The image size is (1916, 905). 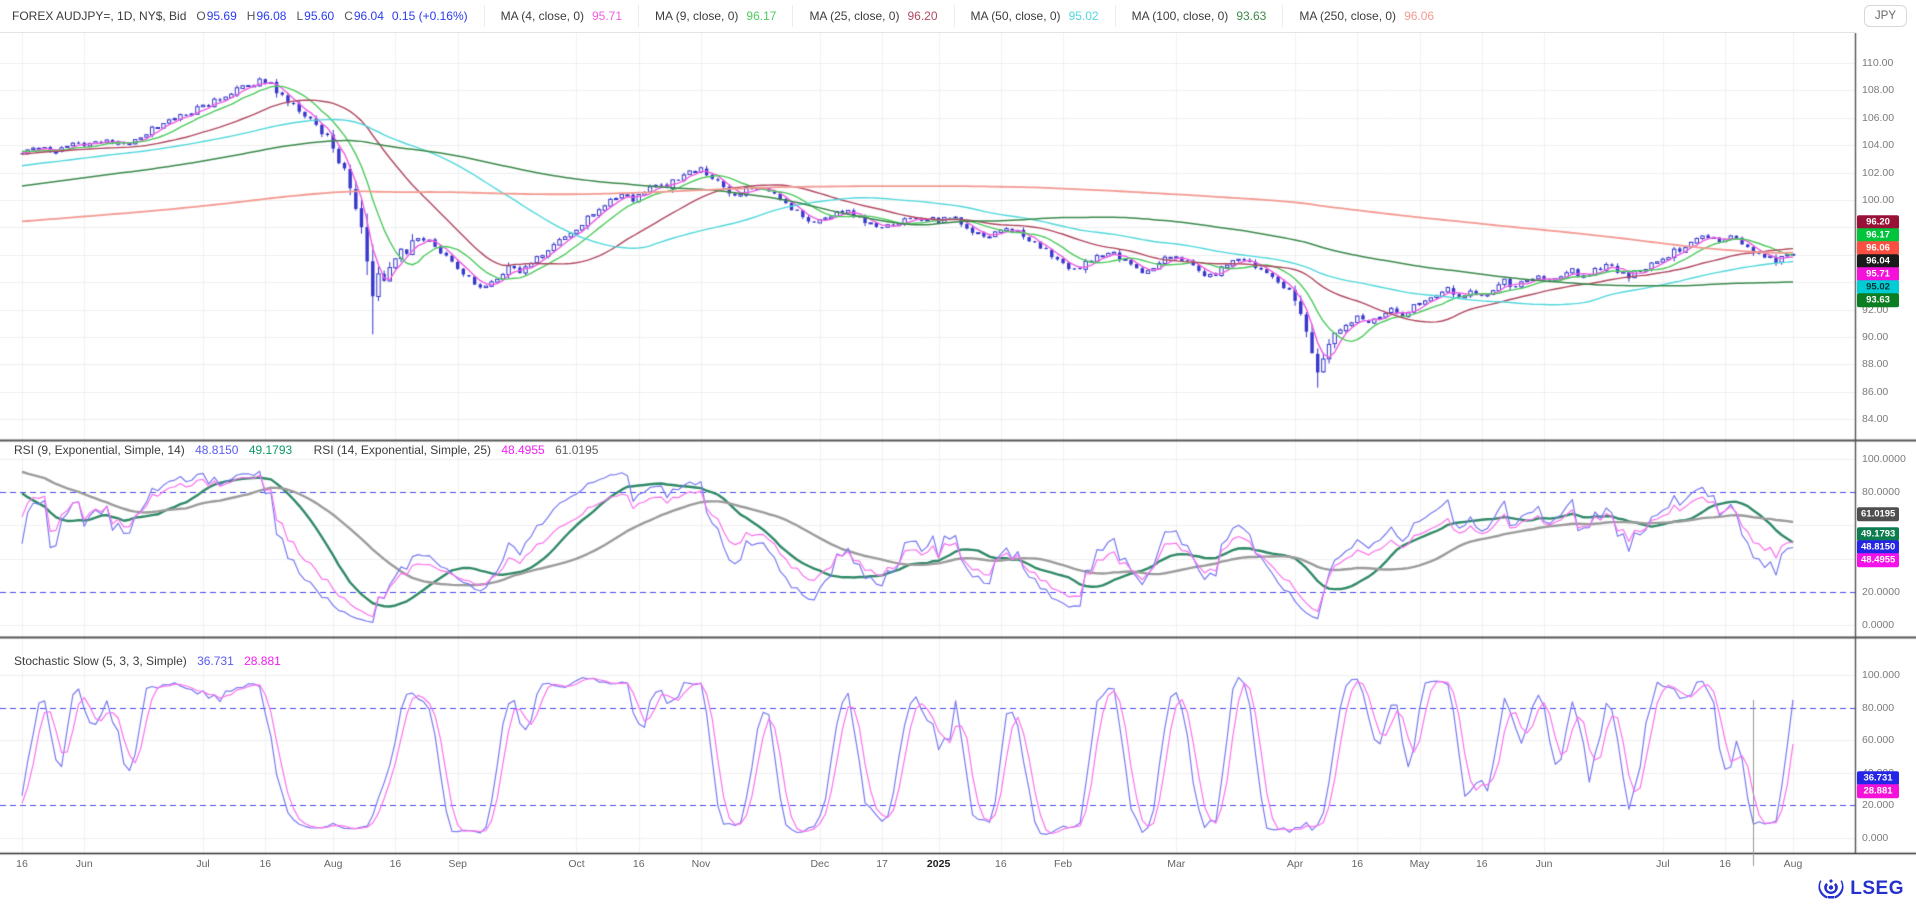 I want to click on lseg-logo: LSEG, so click(x=1861, y=889).